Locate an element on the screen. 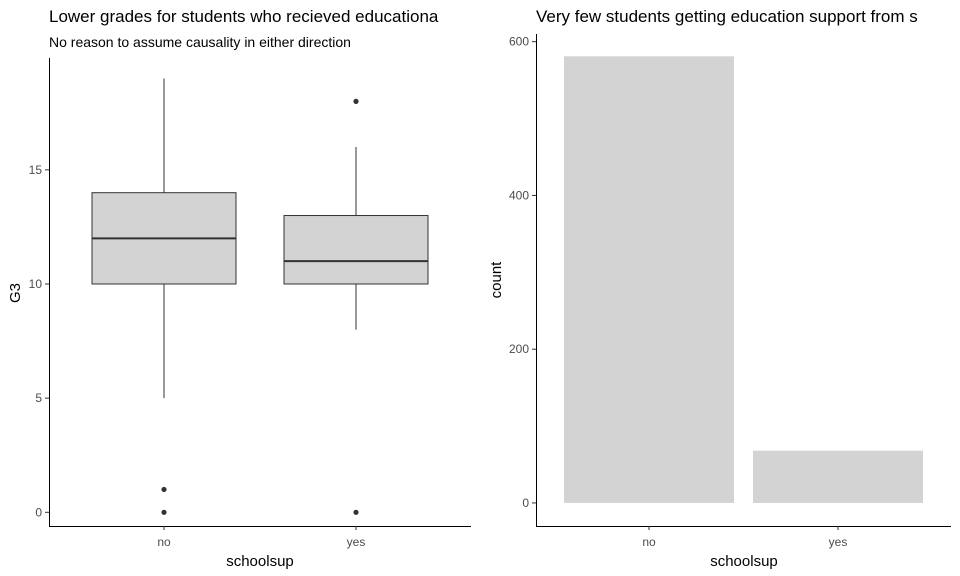  left-y-axis-label: G3 is located at coordinates (15, 293).